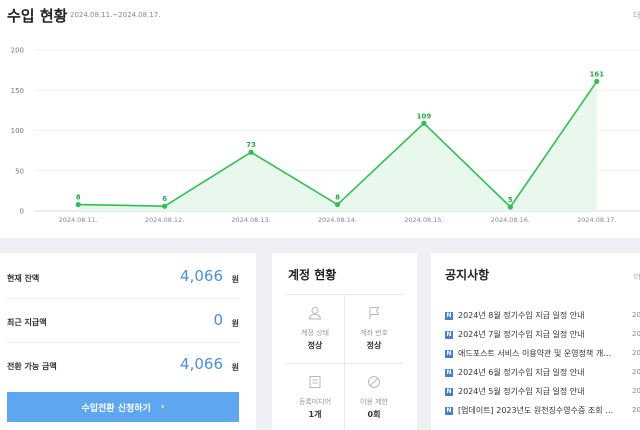 The image size is (640, 430). Describe the element at coordinates (315, 414) in the screenshot. I see `registered-media-value: 1개` at that location.